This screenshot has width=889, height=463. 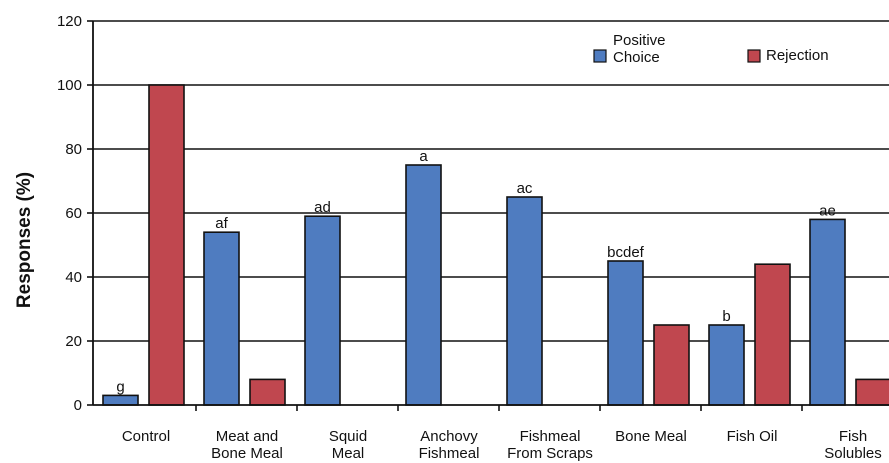 I want to click on y-tick-label: 100, so click(x=69, y=85).